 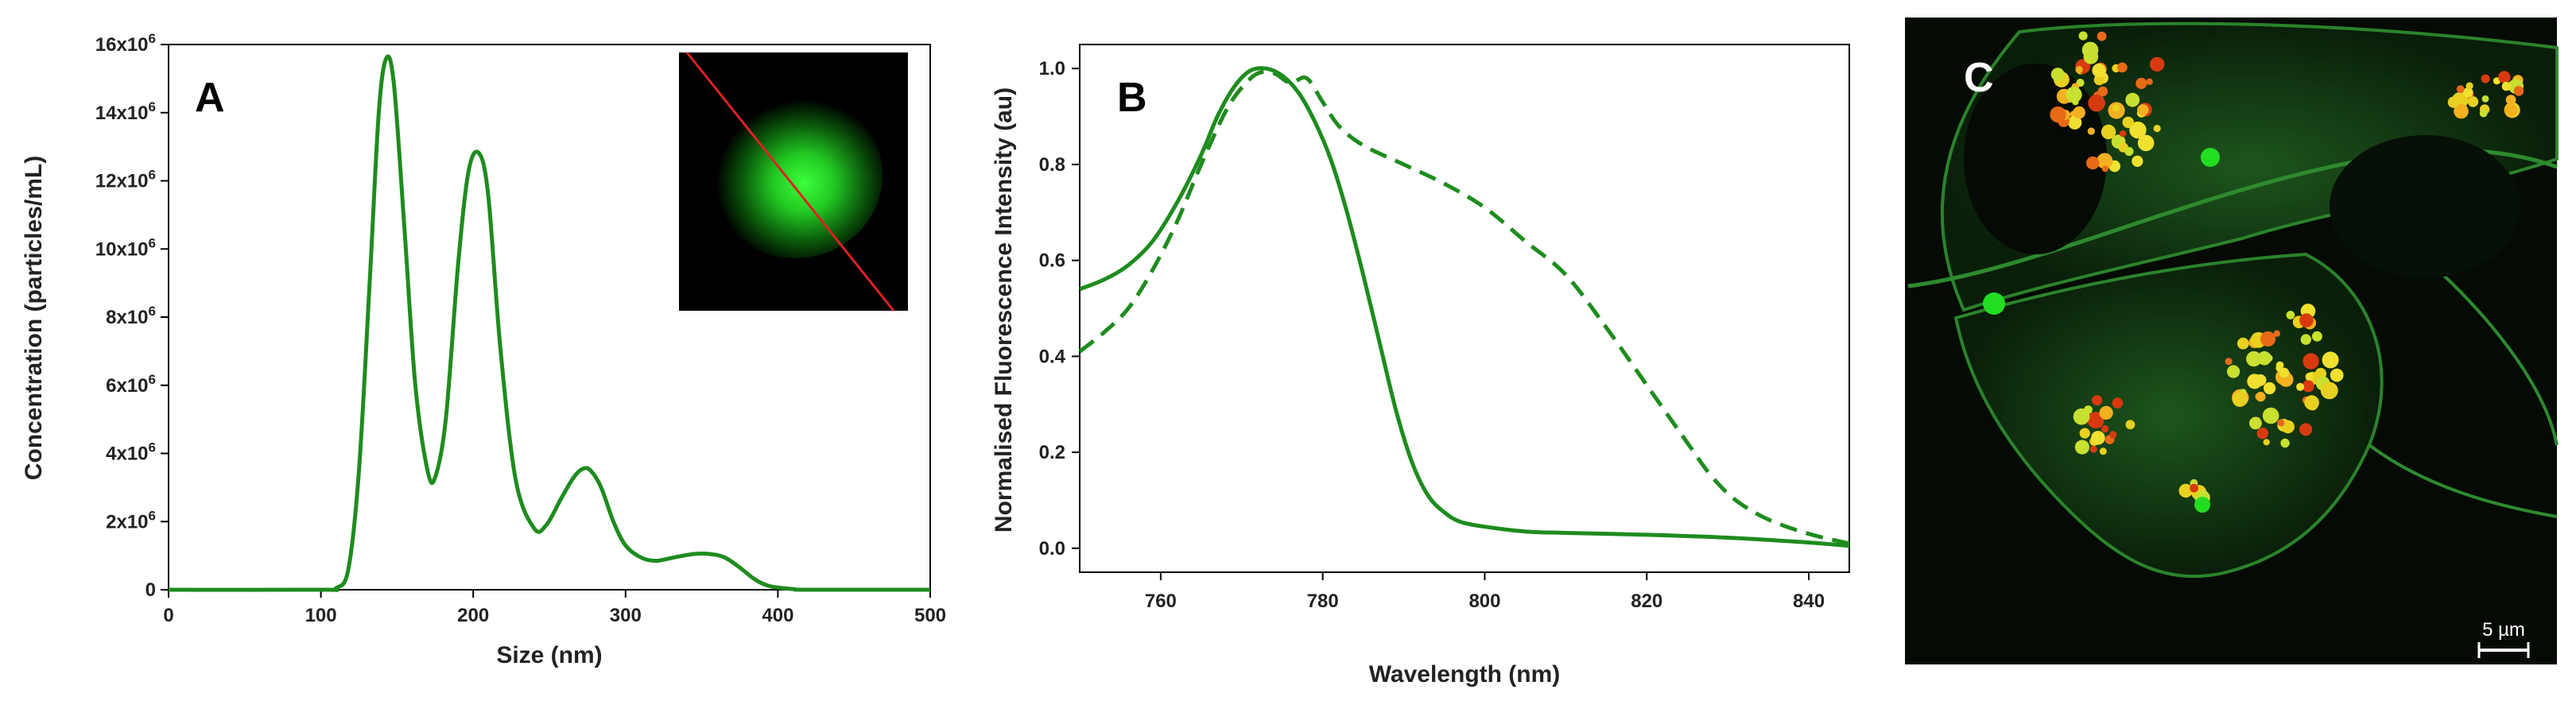 I want to click on panel-b-ytick-label: 0.4, so click(x=1052, y=356).